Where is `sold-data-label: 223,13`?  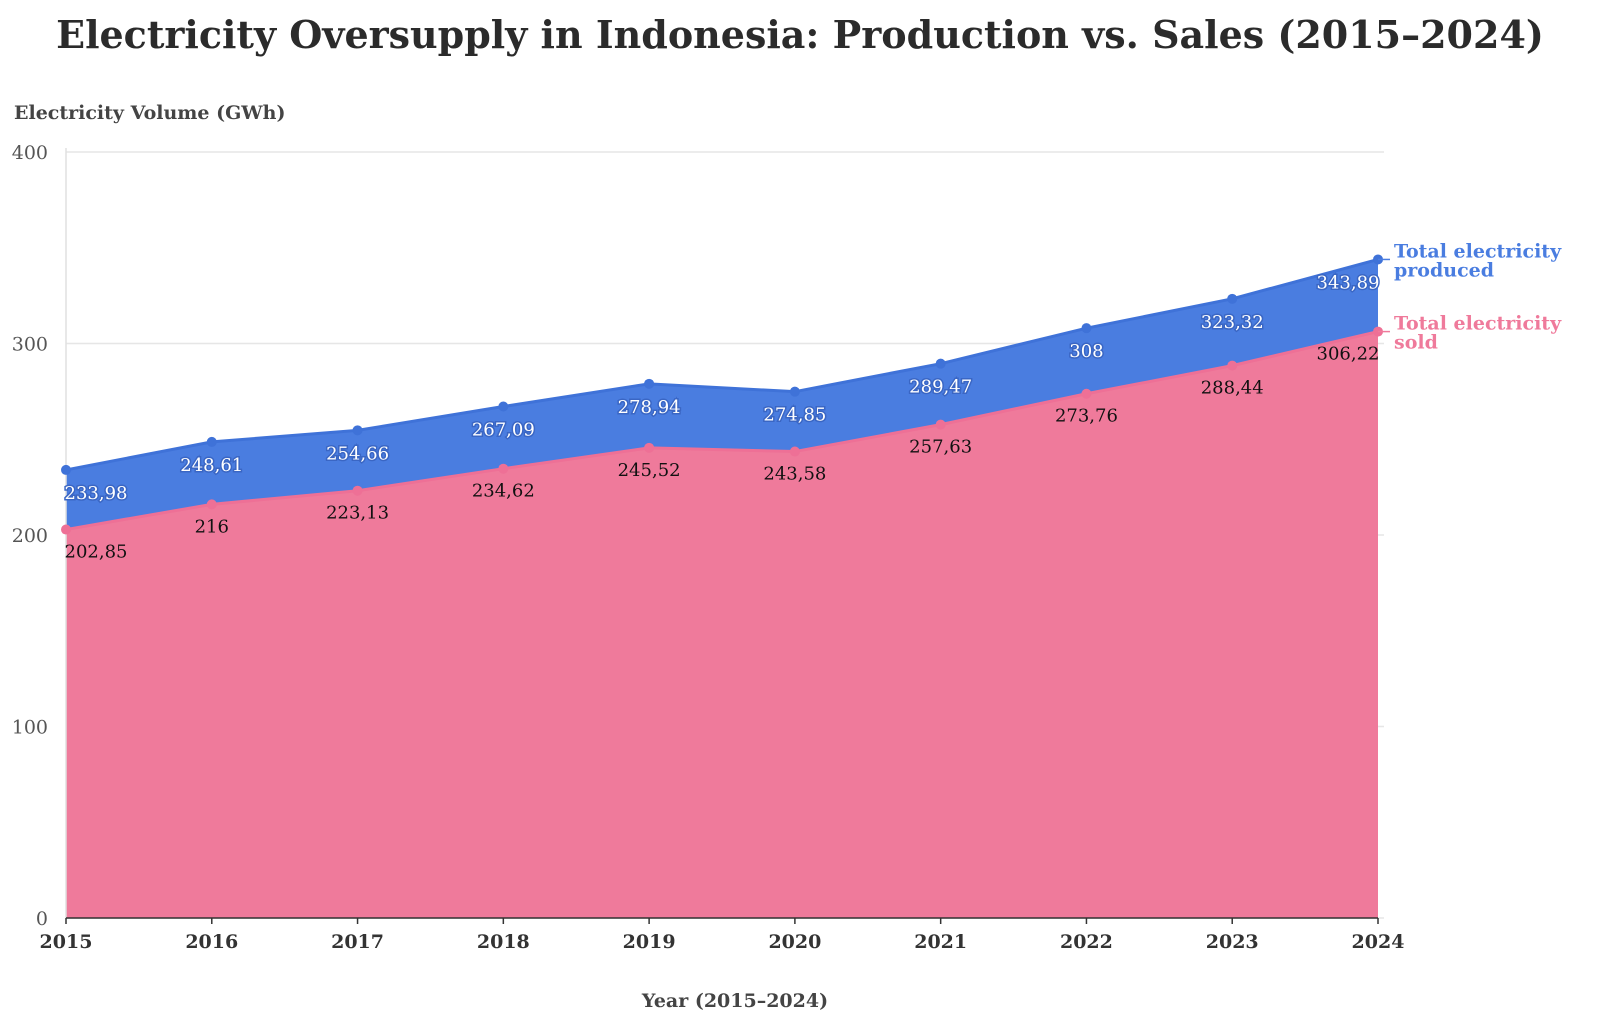
sold-data-label: 223,13 is located at coordinates (357, 513).